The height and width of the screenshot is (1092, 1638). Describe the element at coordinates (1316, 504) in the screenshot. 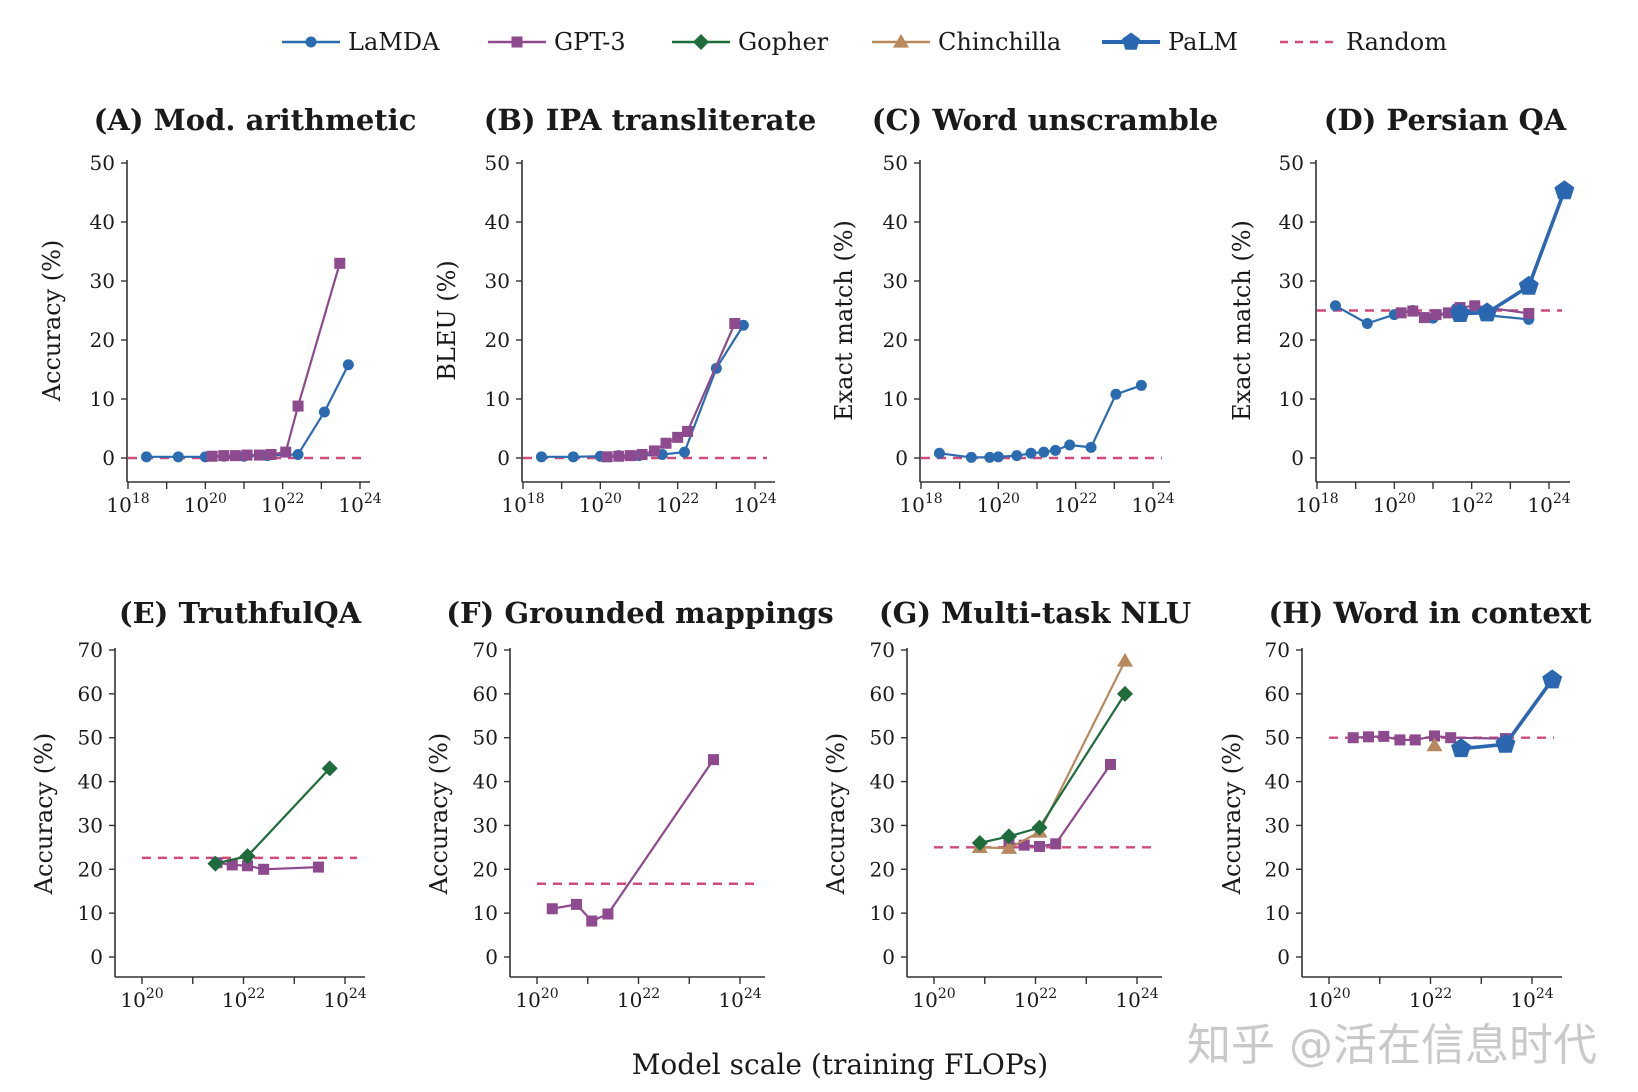

I see `x-tick-label: 1018` at that location.